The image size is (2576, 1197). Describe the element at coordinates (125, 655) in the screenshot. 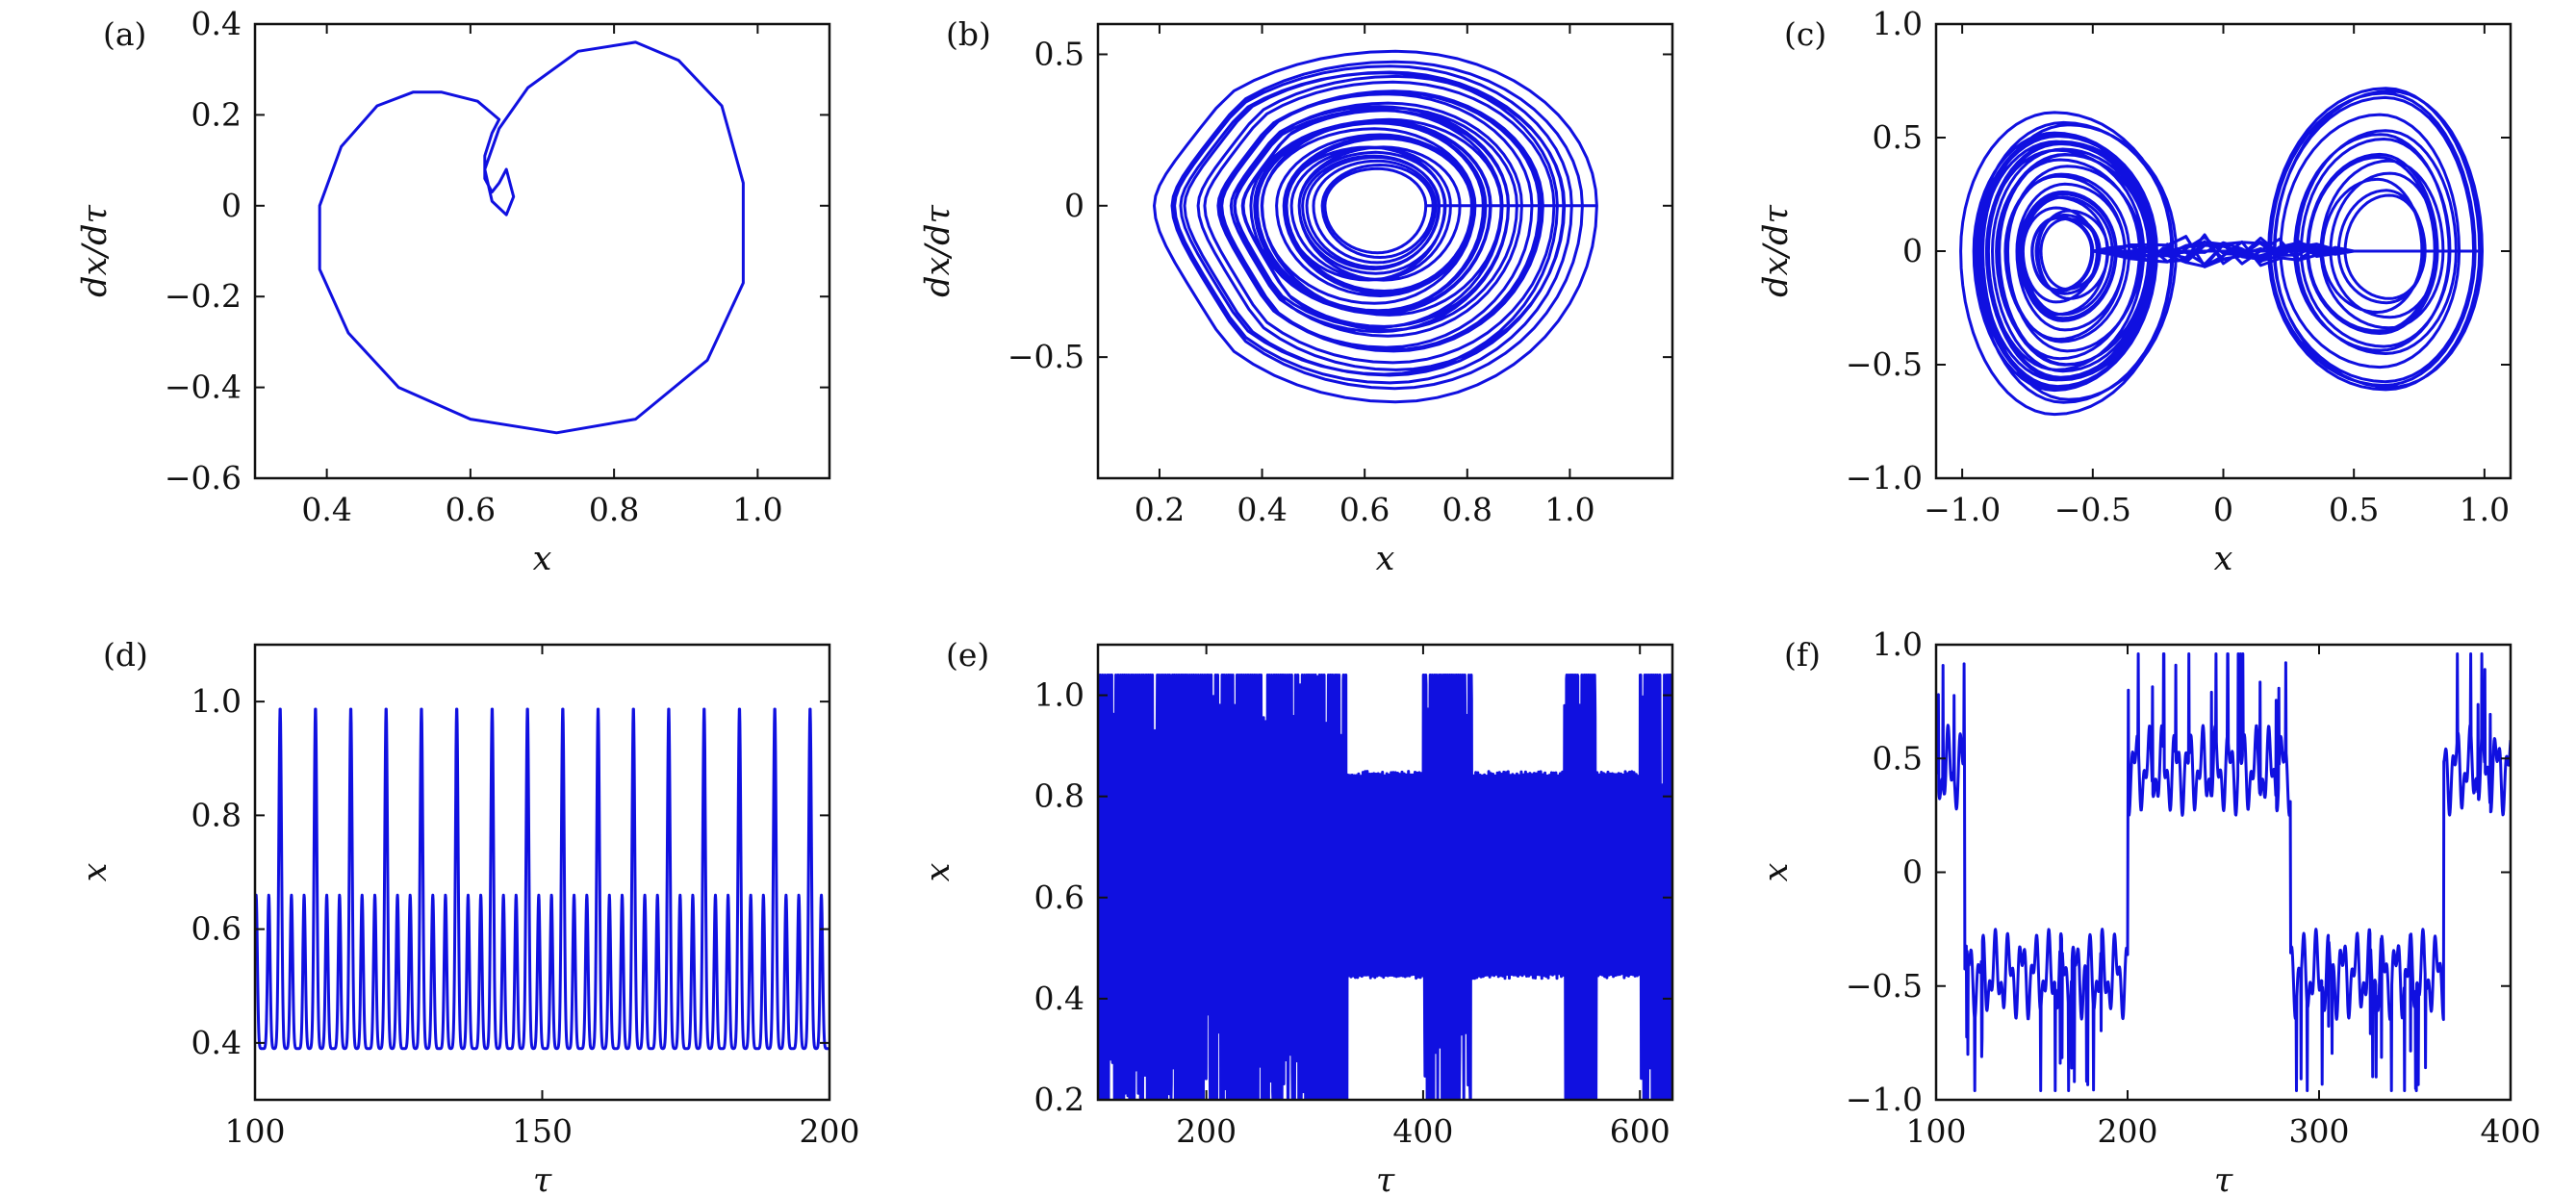

I see `panel-letter: (d)` at that location.